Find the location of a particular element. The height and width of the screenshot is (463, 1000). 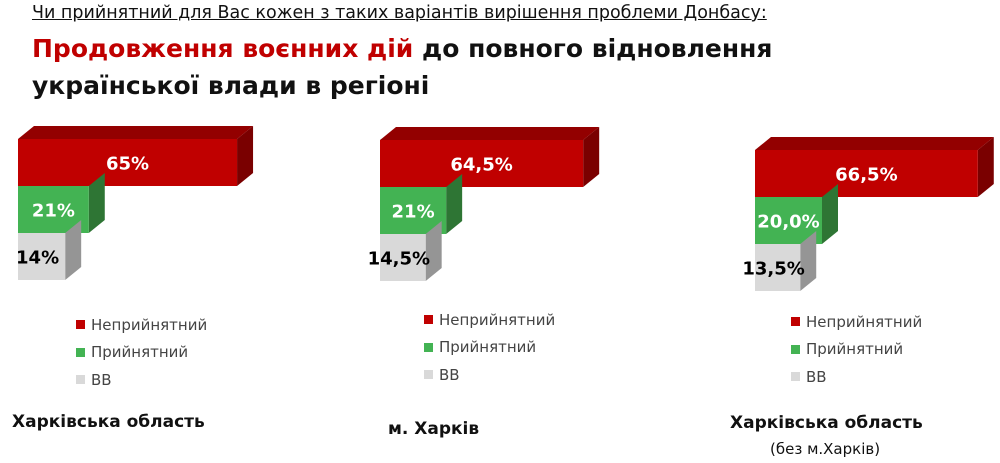

data-label: 14,5% is located at coordinates (399, 259).